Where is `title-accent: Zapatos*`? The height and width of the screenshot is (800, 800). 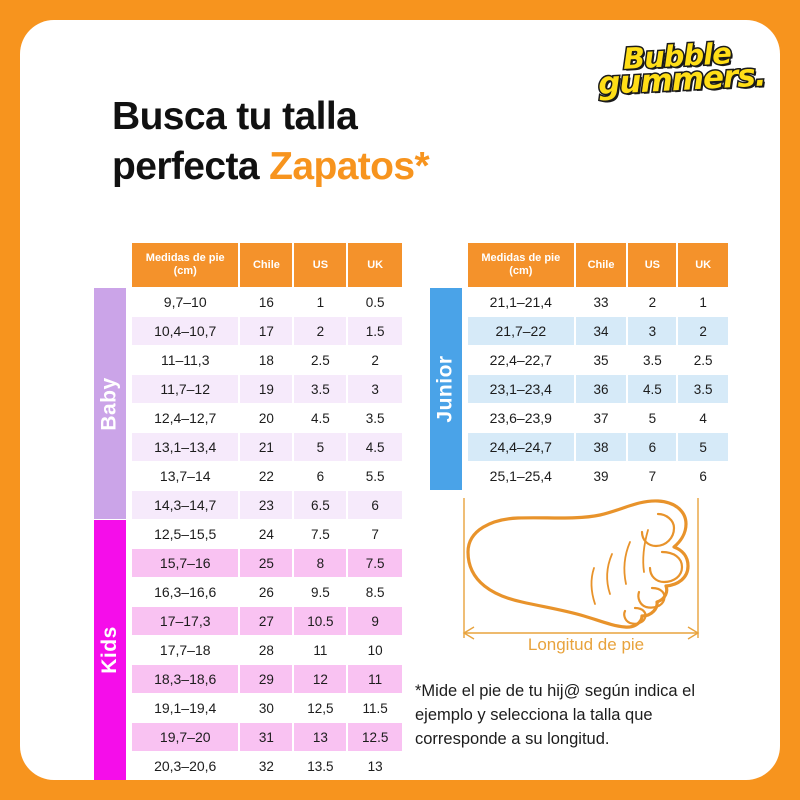 title-accent: Zapatos* is located at coordinates (349, 166).